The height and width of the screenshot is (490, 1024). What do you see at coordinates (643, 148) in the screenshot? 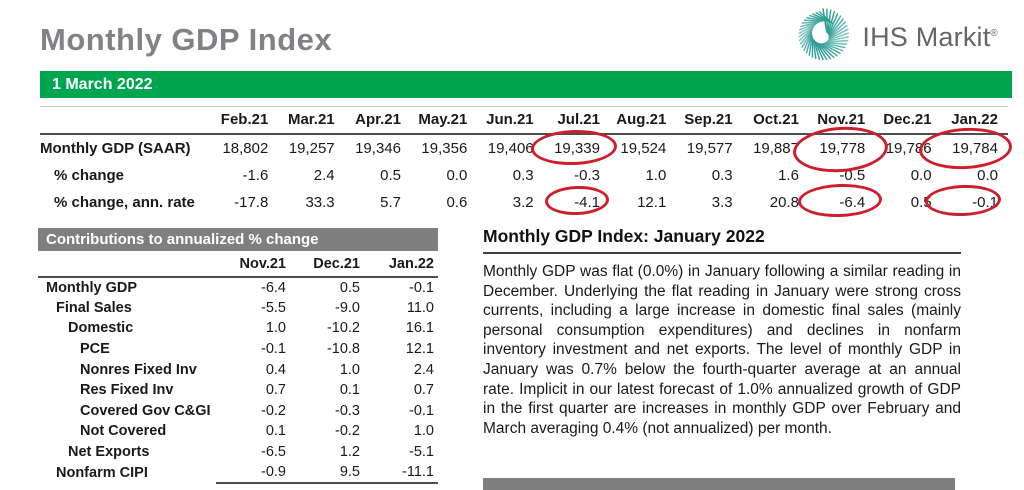
I see `table-cell: 19,524` at bounding box center [643, 148].